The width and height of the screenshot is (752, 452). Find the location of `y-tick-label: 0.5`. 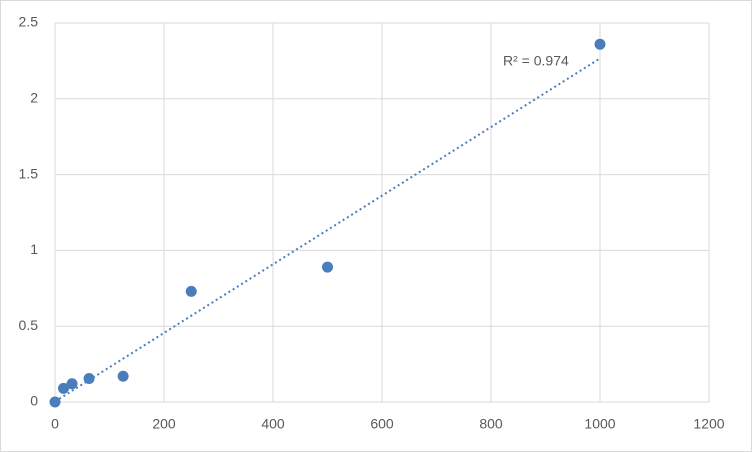

y-tick-label: 0.5 is located at coordinates (29, 325).